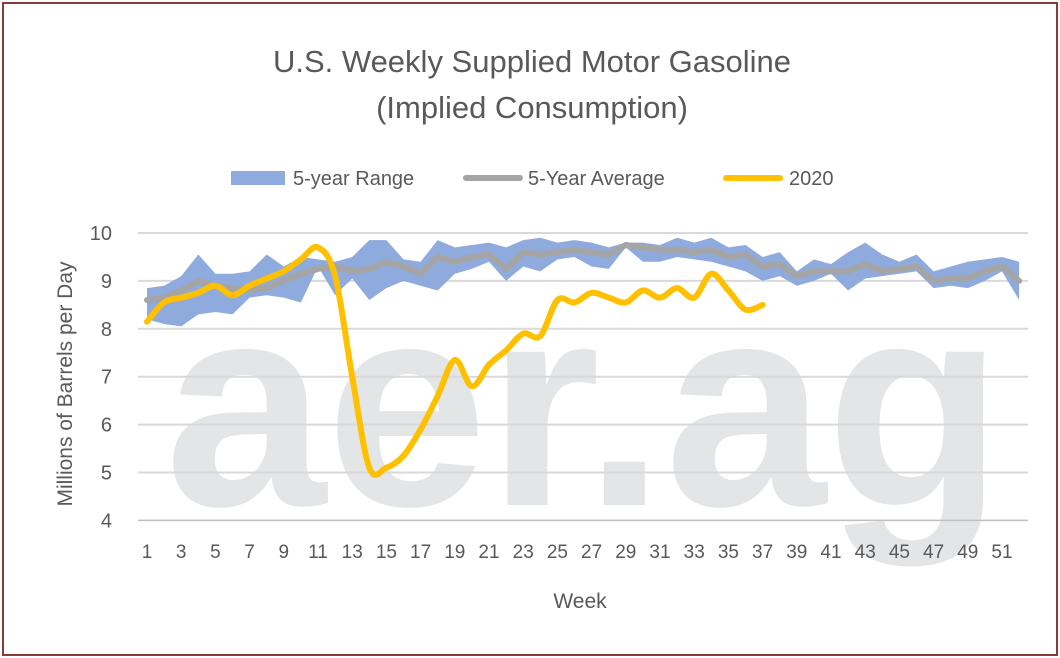 The image size is (1060, 658). What do you see at coordinates (106, 474) in the screenshot?
I see `y-tick-label: 5` at bounding box center [106, 474].